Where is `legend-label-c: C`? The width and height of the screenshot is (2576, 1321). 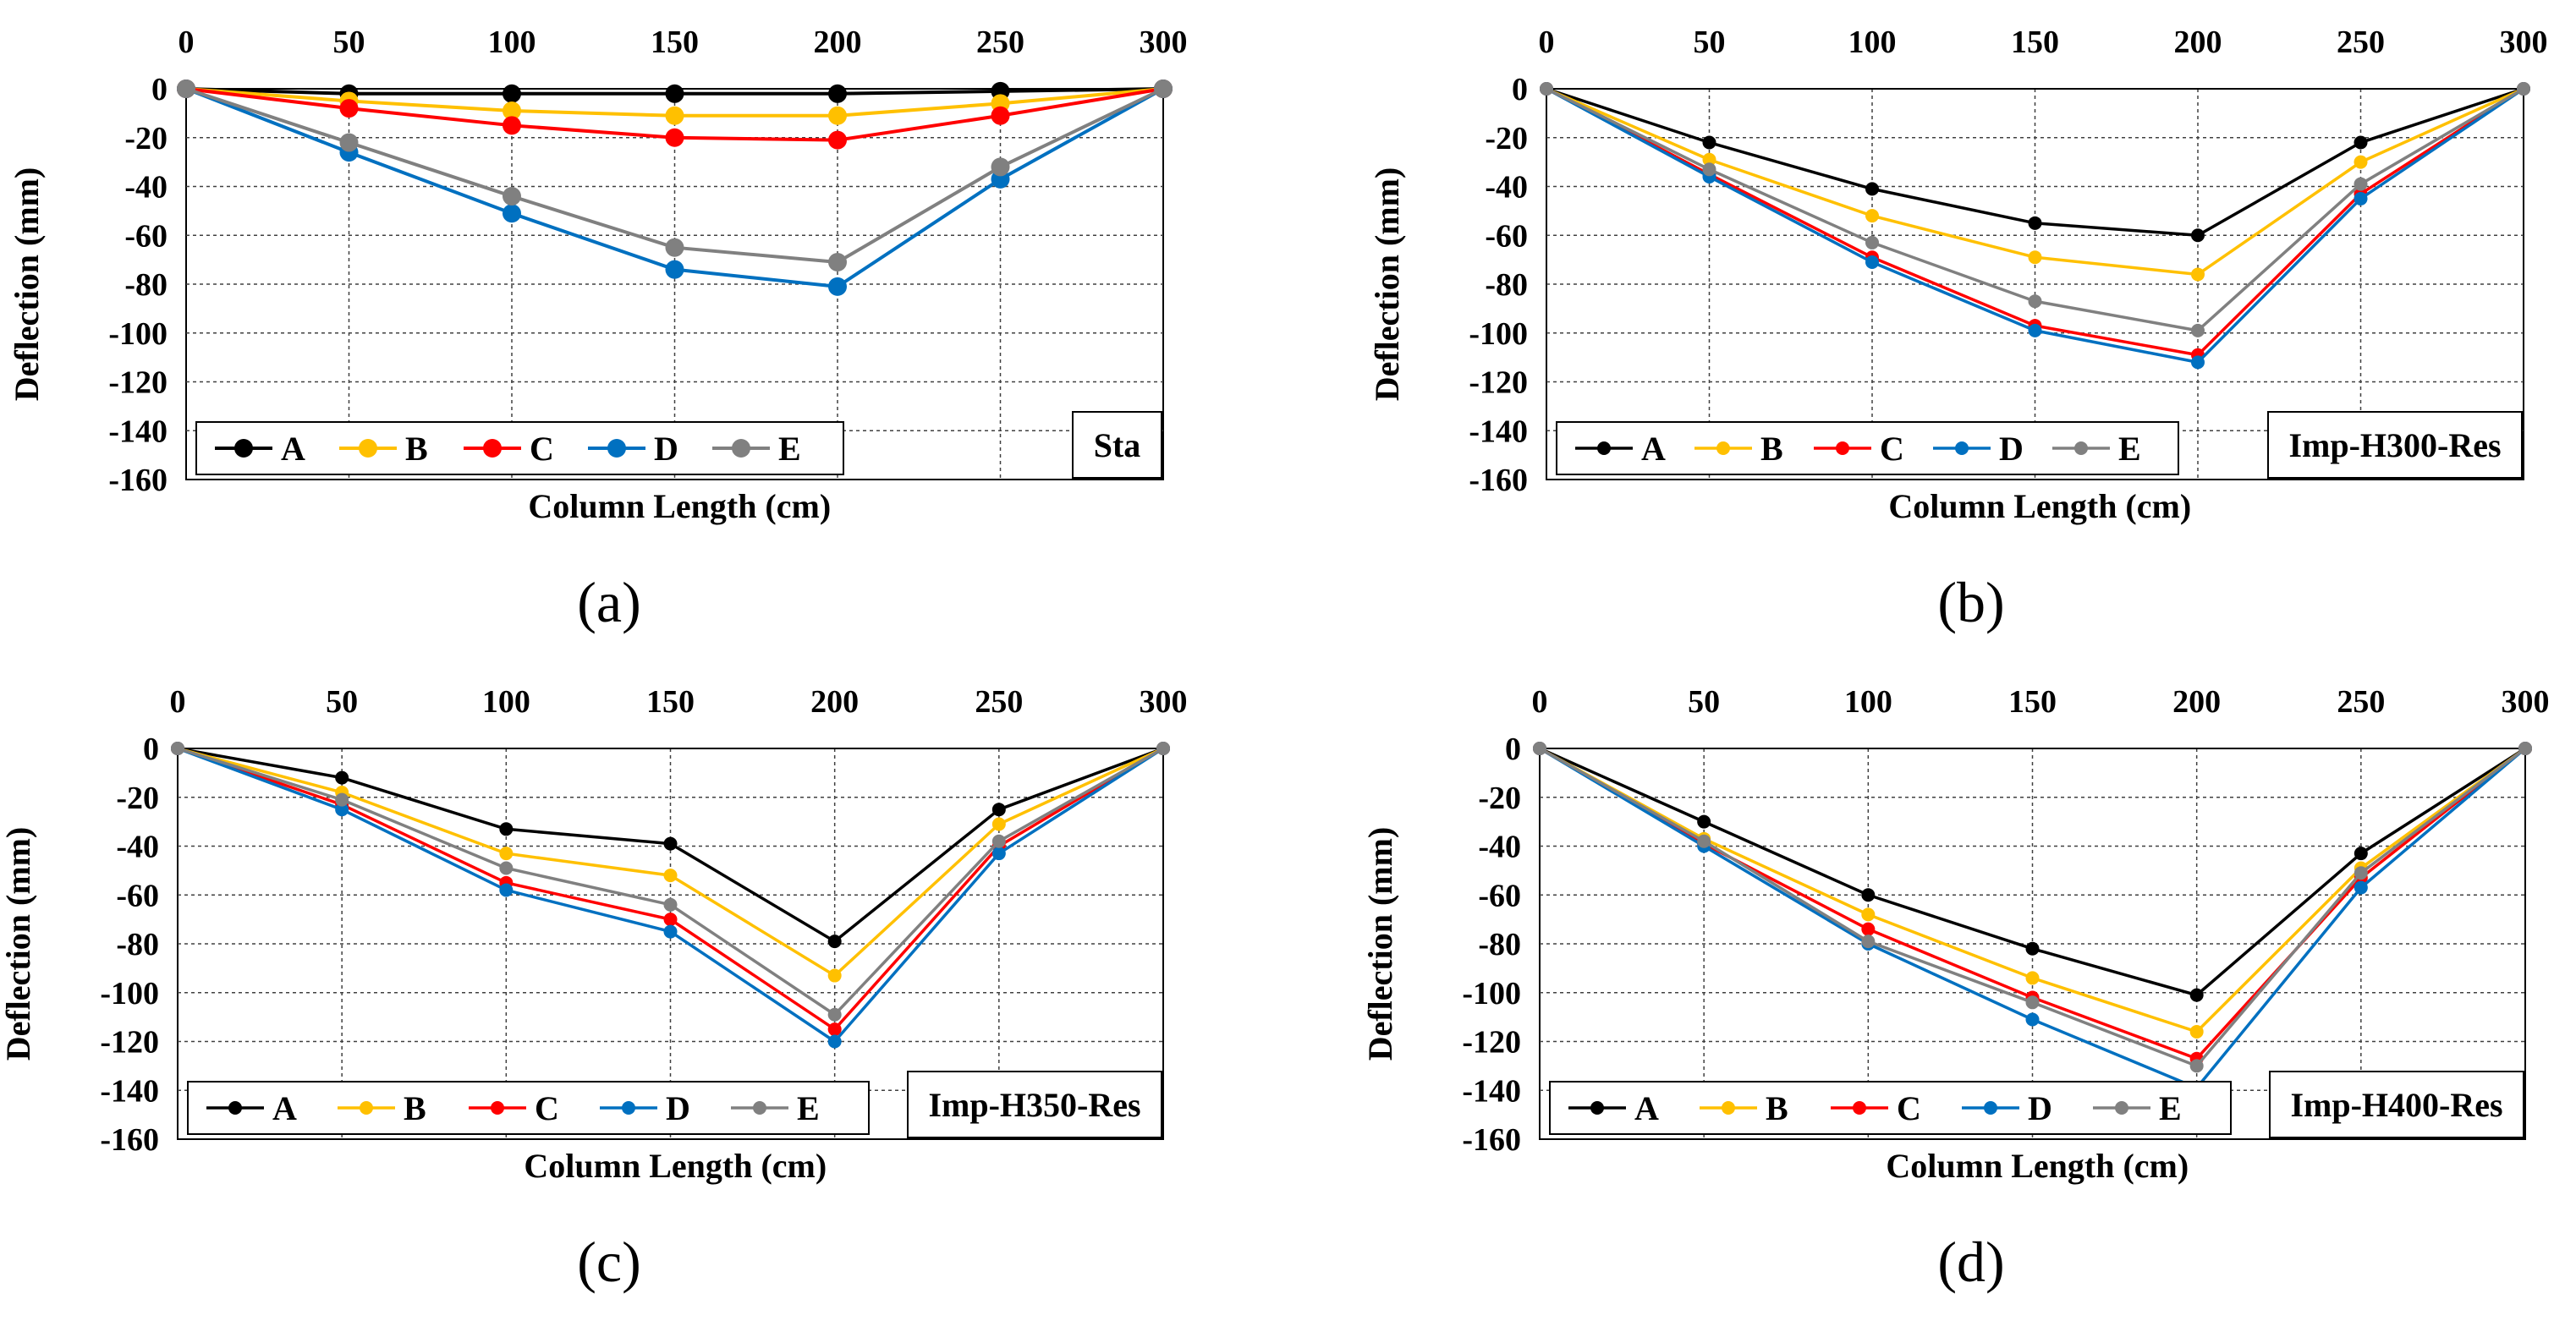 legend-label-c: C is located at coordinates (1892, 449).